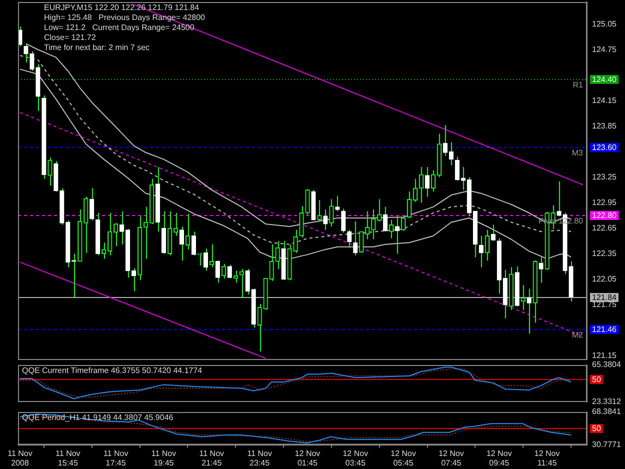 Image resolution: width=625 pixels, height=469 pixels. Describe the element at coordinates (70, 37) in the screenshot. I see `annotation: Close= 121.72` at that location.